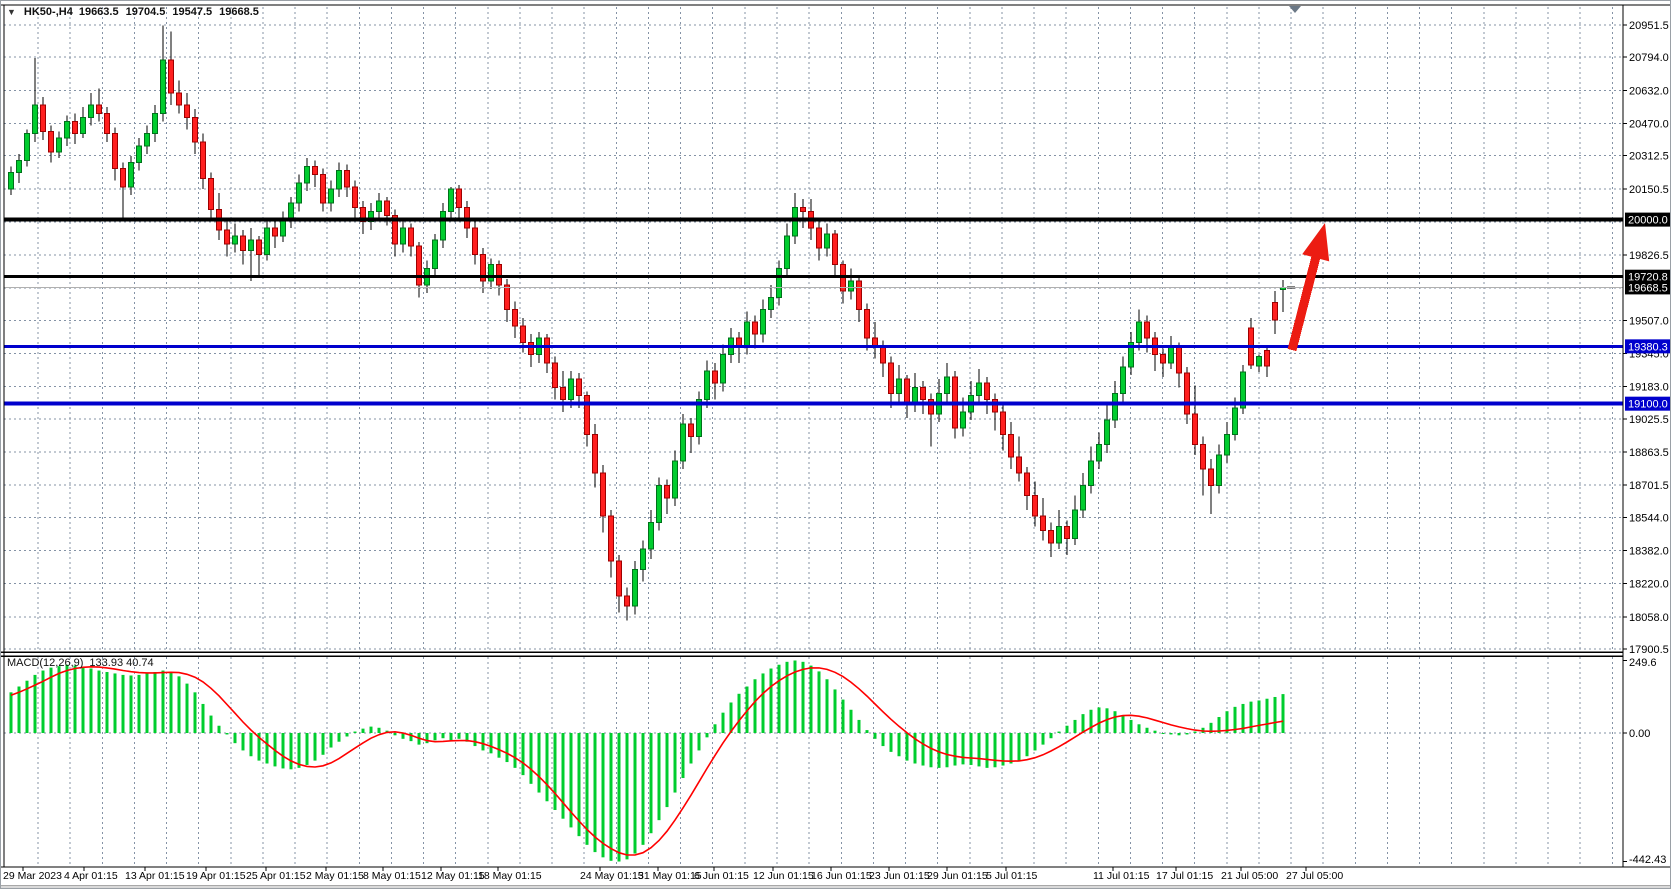 Image resolution: width=1671 pixels, height=889 pixels. Describe the element at coordinates (1649, 486) in the screenshot. I see `price-axis-label: 18701.5` at that location.